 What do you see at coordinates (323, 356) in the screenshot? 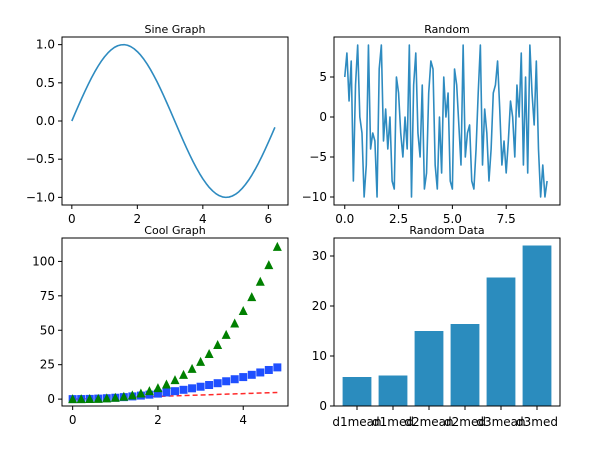
I see `y-tick: 10` at bounding box center [323, 356].